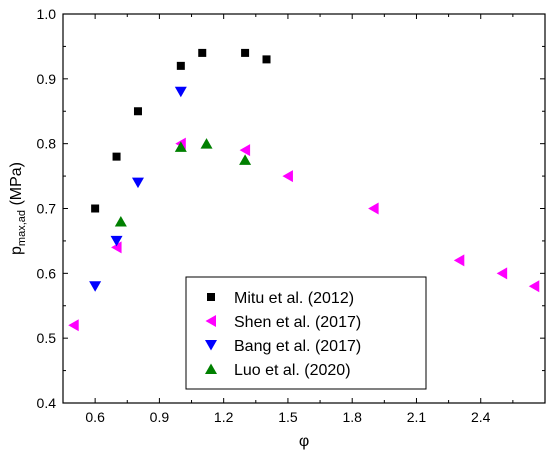 The height and width of the screenshot is (460, 550). Describe the element at coordinates (47, 338) in the screenshot. I see `y-tick-label: 0.5` at that location.